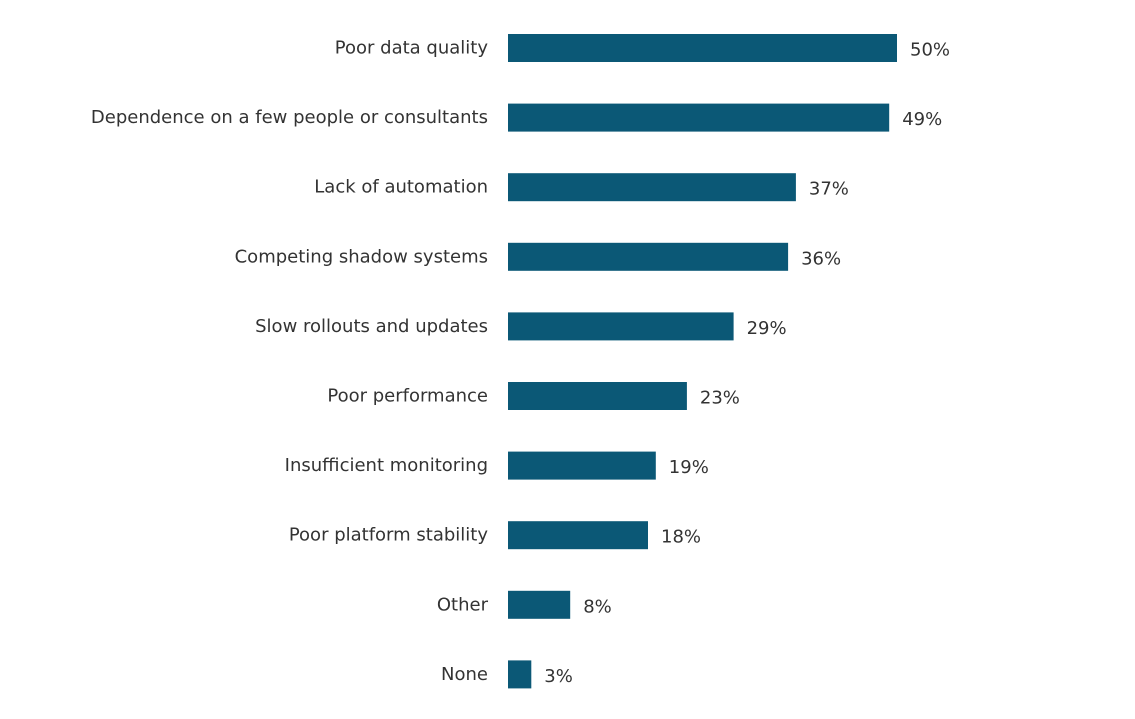 Image resolution: width=1135 pixels, height=719 pixels. Describe the element at coordinates (681, 537) in the screenshot. I see `value-label: 18%` at that location.